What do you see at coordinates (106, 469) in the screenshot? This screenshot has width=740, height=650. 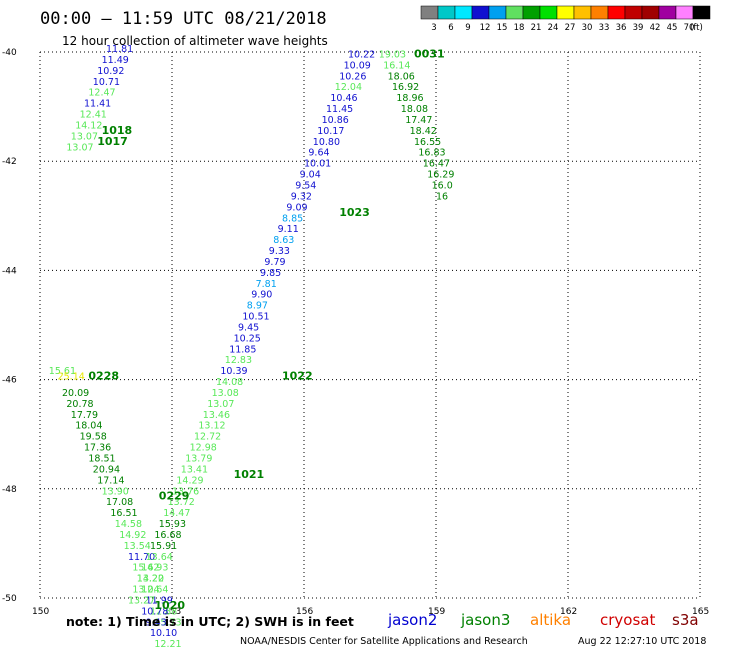 I see `data-point-label: 20.94` at bounding box center [106, 469].